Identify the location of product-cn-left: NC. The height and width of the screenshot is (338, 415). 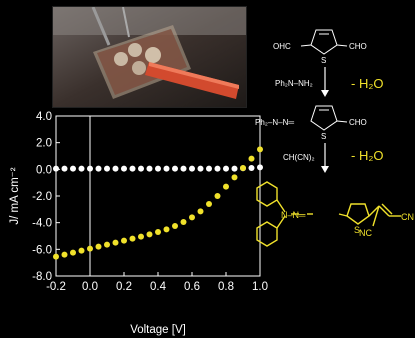
(365, 233).